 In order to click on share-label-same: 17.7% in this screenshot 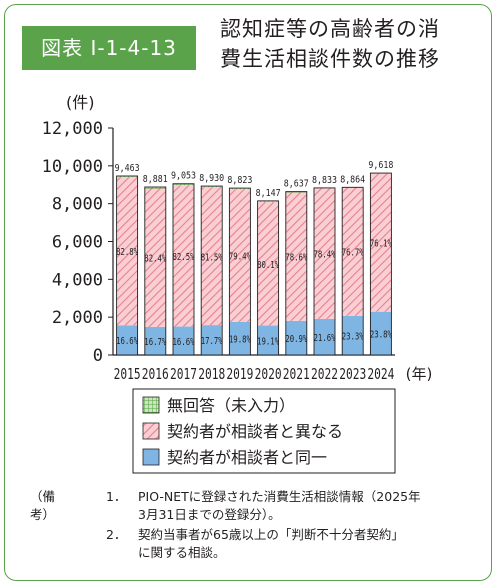, I will do `click(212, 341)`.